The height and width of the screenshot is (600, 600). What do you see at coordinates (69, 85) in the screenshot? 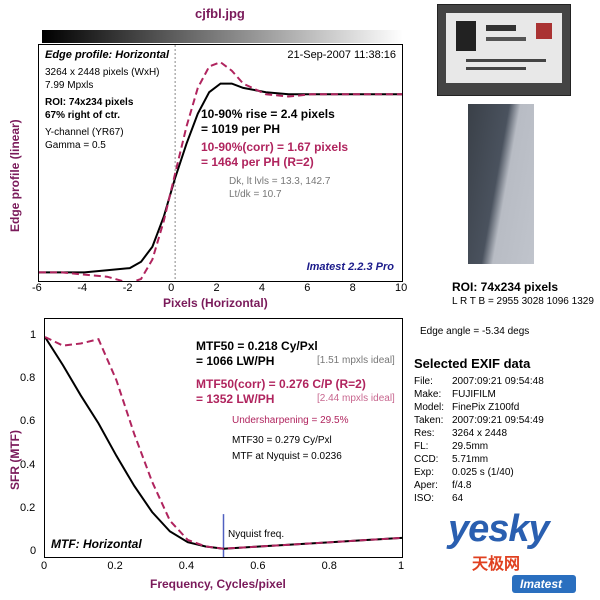
I see `info-line: 7.99 Mpxls` at bounding box center [69, 85].